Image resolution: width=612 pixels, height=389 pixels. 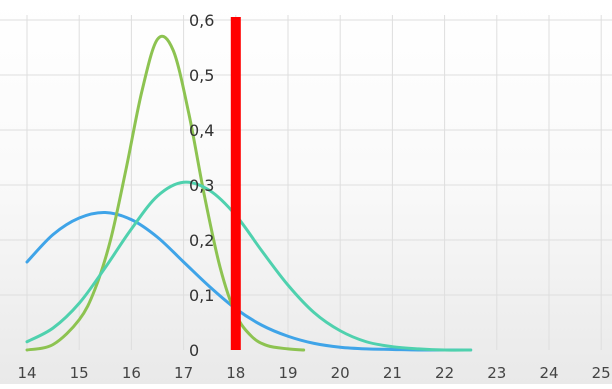 What do you see at coordinates (201, 295) in the screenshot?
I see `y-tick-label: 0,1` at bounding box center [201, 295].